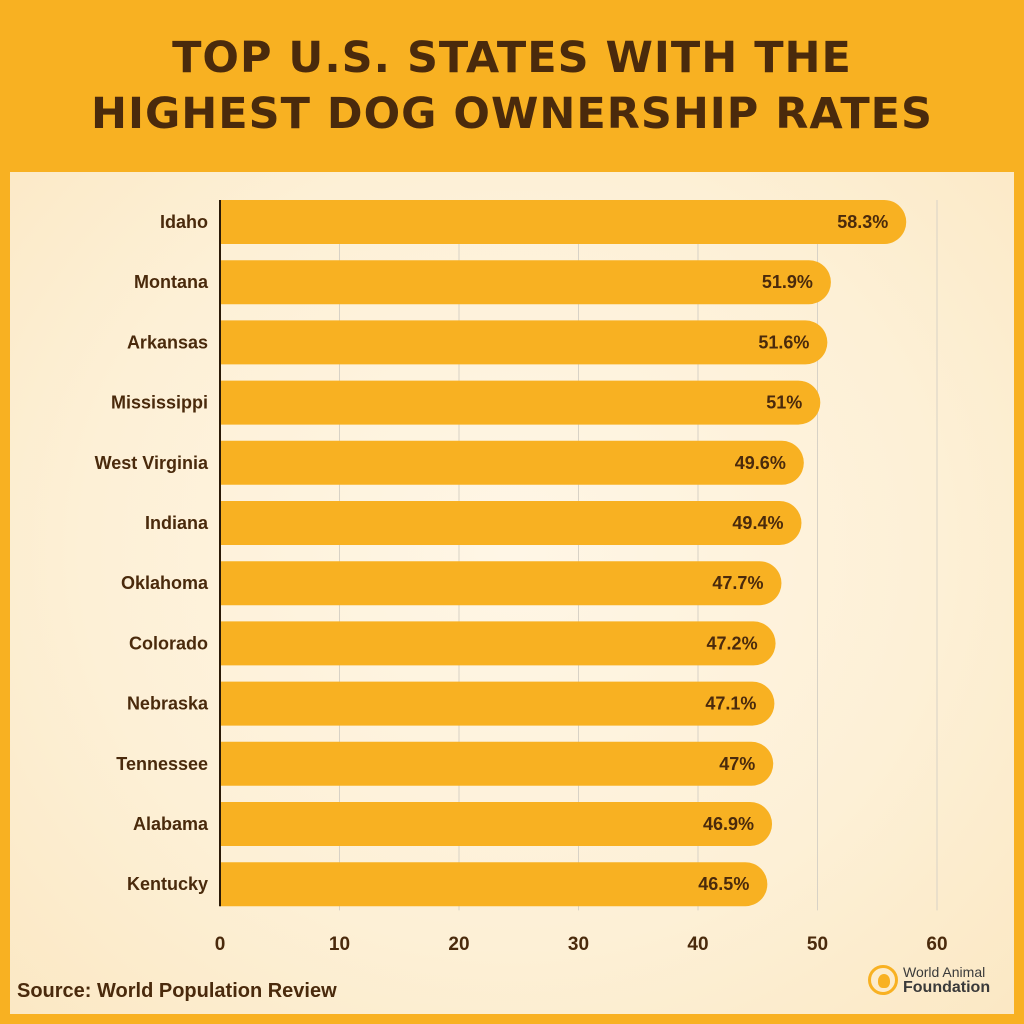  What do you see at coordinates (783, 342) in the screenshot?
I see `data-label: 51.6%` at bounding box center [783, 342].